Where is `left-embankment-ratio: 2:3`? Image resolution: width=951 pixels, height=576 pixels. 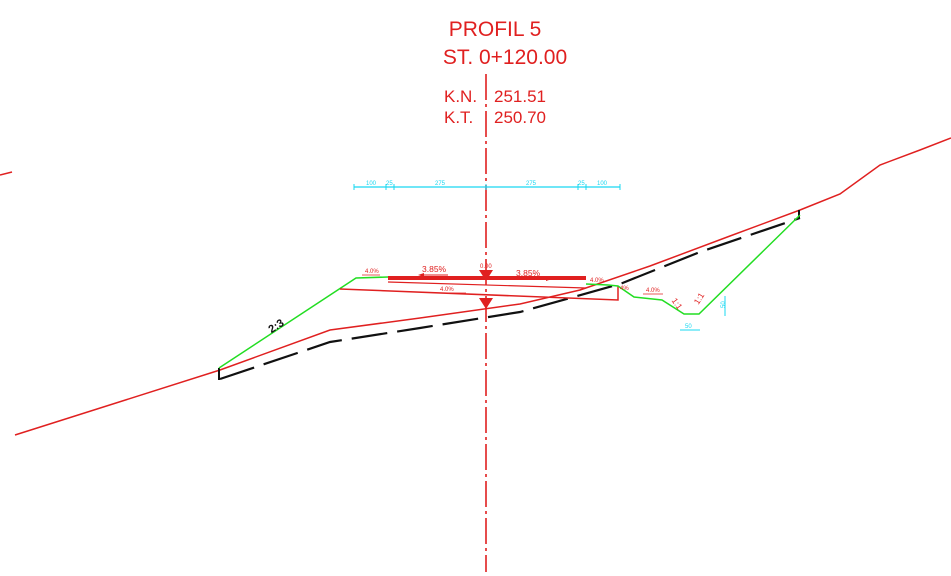
left-embankment-ratio: 2:3 is located at coordinates (277, 326).